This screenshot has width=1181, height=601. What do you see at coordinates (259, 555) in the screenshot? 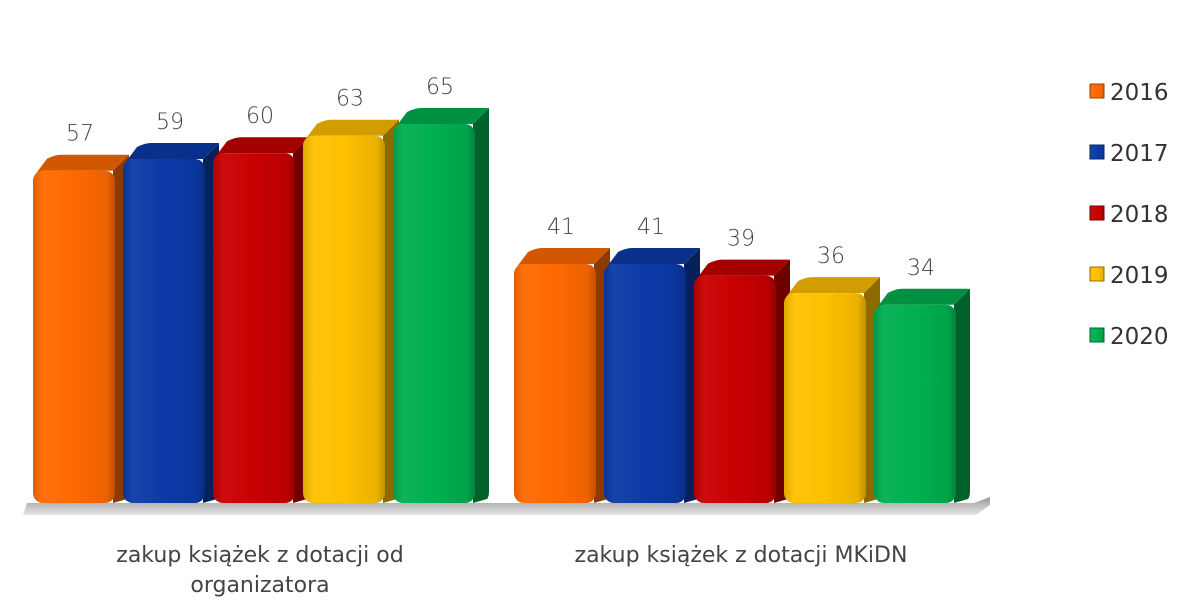
I see `category-label: zakup książek z dotacji od` at bounding box center [259, 555].